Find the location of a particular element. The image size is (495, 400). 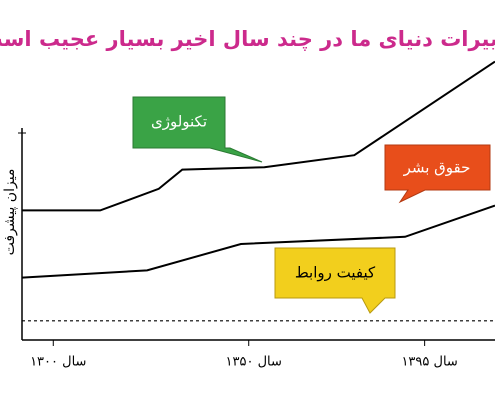

series-label: حقوق بشر is located at coordinates (437, 168).